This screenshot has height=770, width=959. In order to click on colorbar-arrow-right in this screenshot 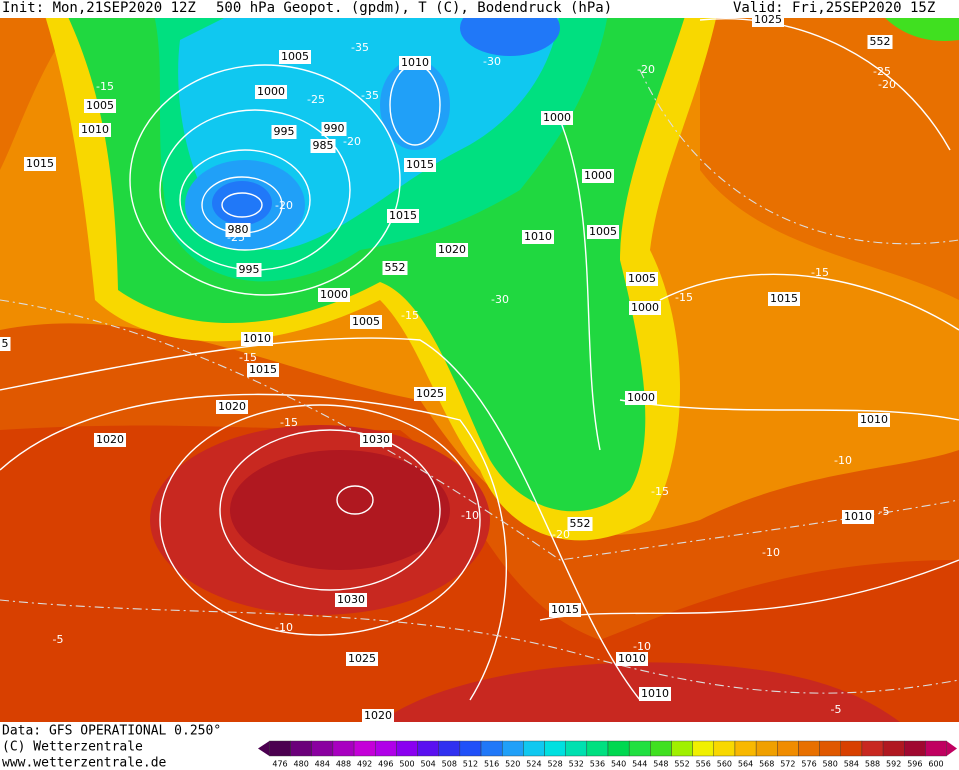, I will do `click(951, 748)`.